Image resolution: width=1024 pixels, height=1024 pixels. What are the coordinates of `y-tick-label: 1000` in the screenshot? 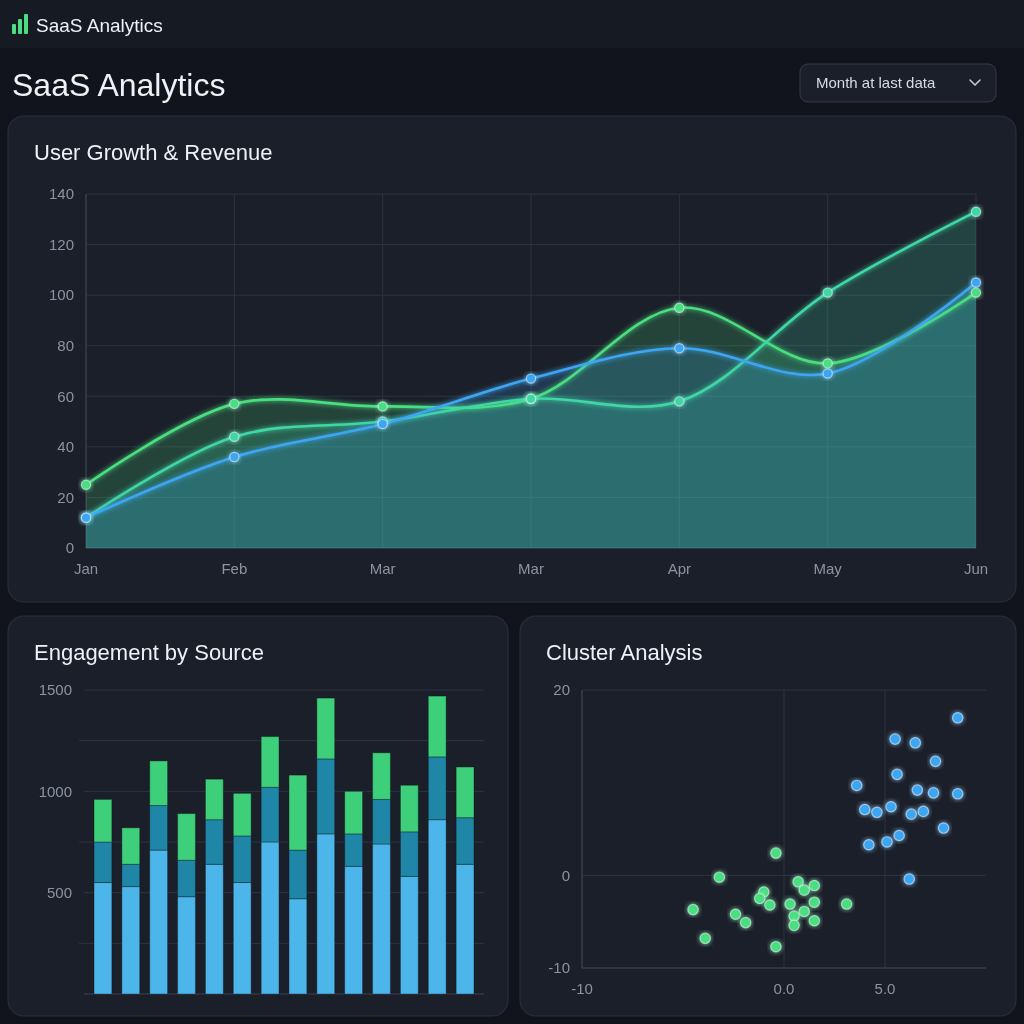 It's located at (55, 791).